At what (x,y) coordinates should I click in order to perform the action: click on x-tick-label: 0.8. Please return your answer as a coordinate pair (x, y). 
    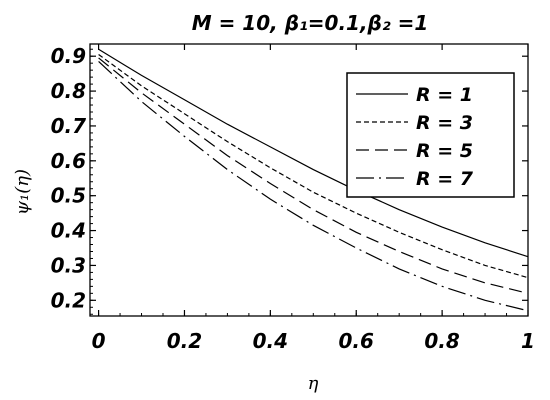
    Looking at the image, I should click on (442, 341).